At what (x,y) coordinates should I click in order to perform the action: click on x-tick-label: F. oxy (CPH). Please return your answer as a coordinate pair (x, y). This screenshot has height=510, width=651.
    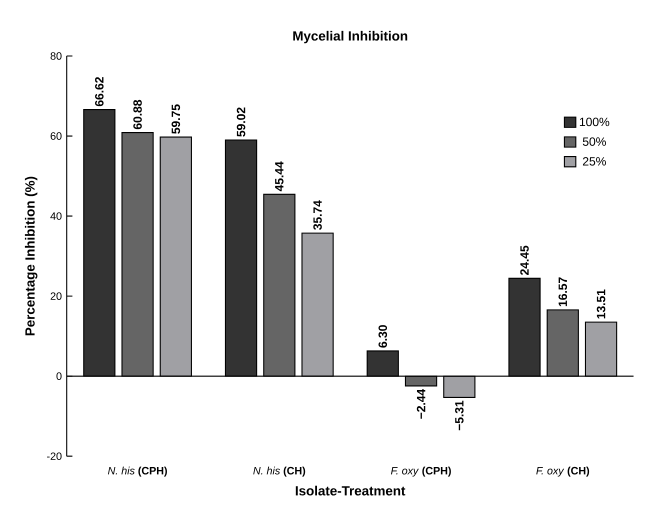
    Looking at the image, I should click on (420, 471).